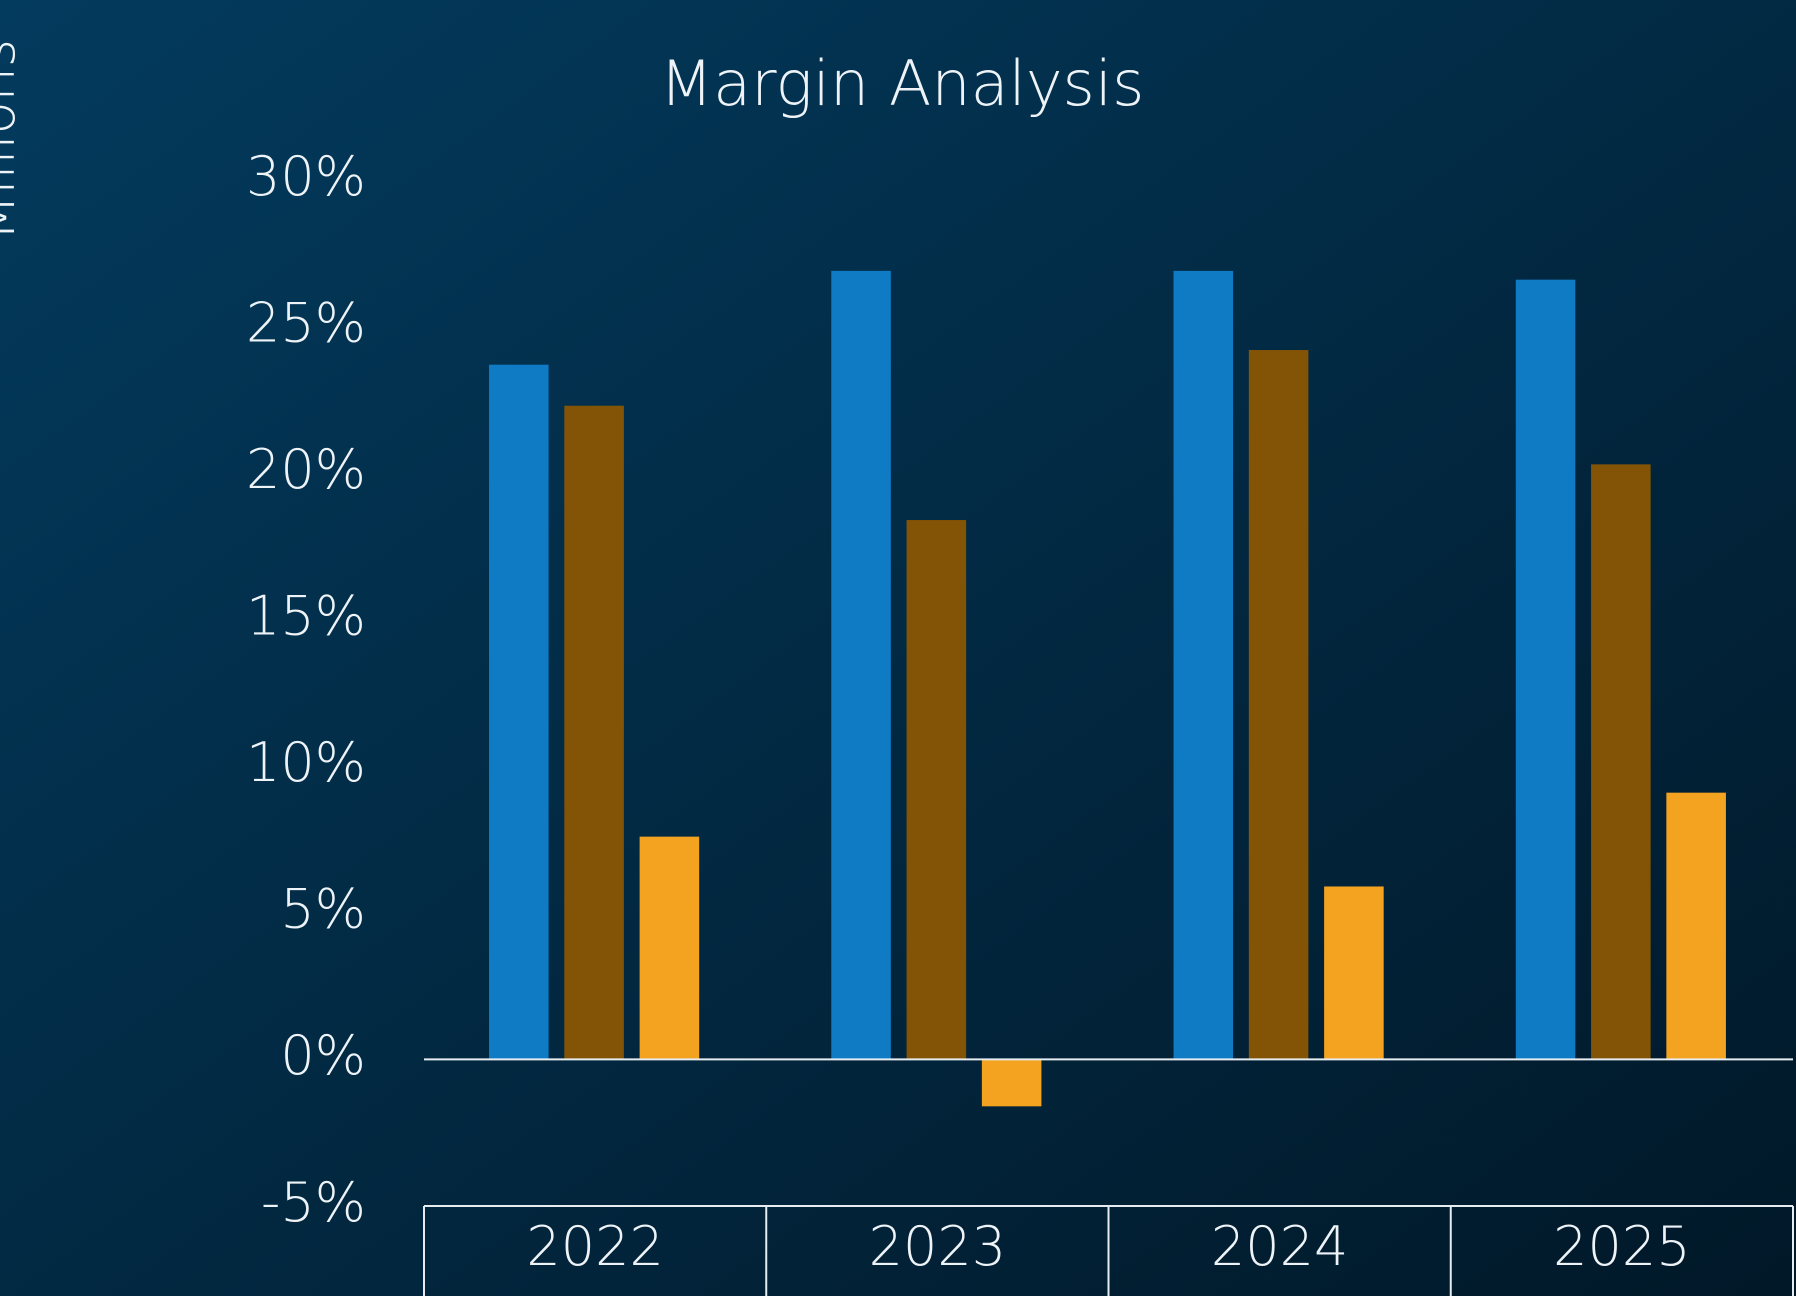  I want to click on y-tick-label: 25%, so click(306, 322).